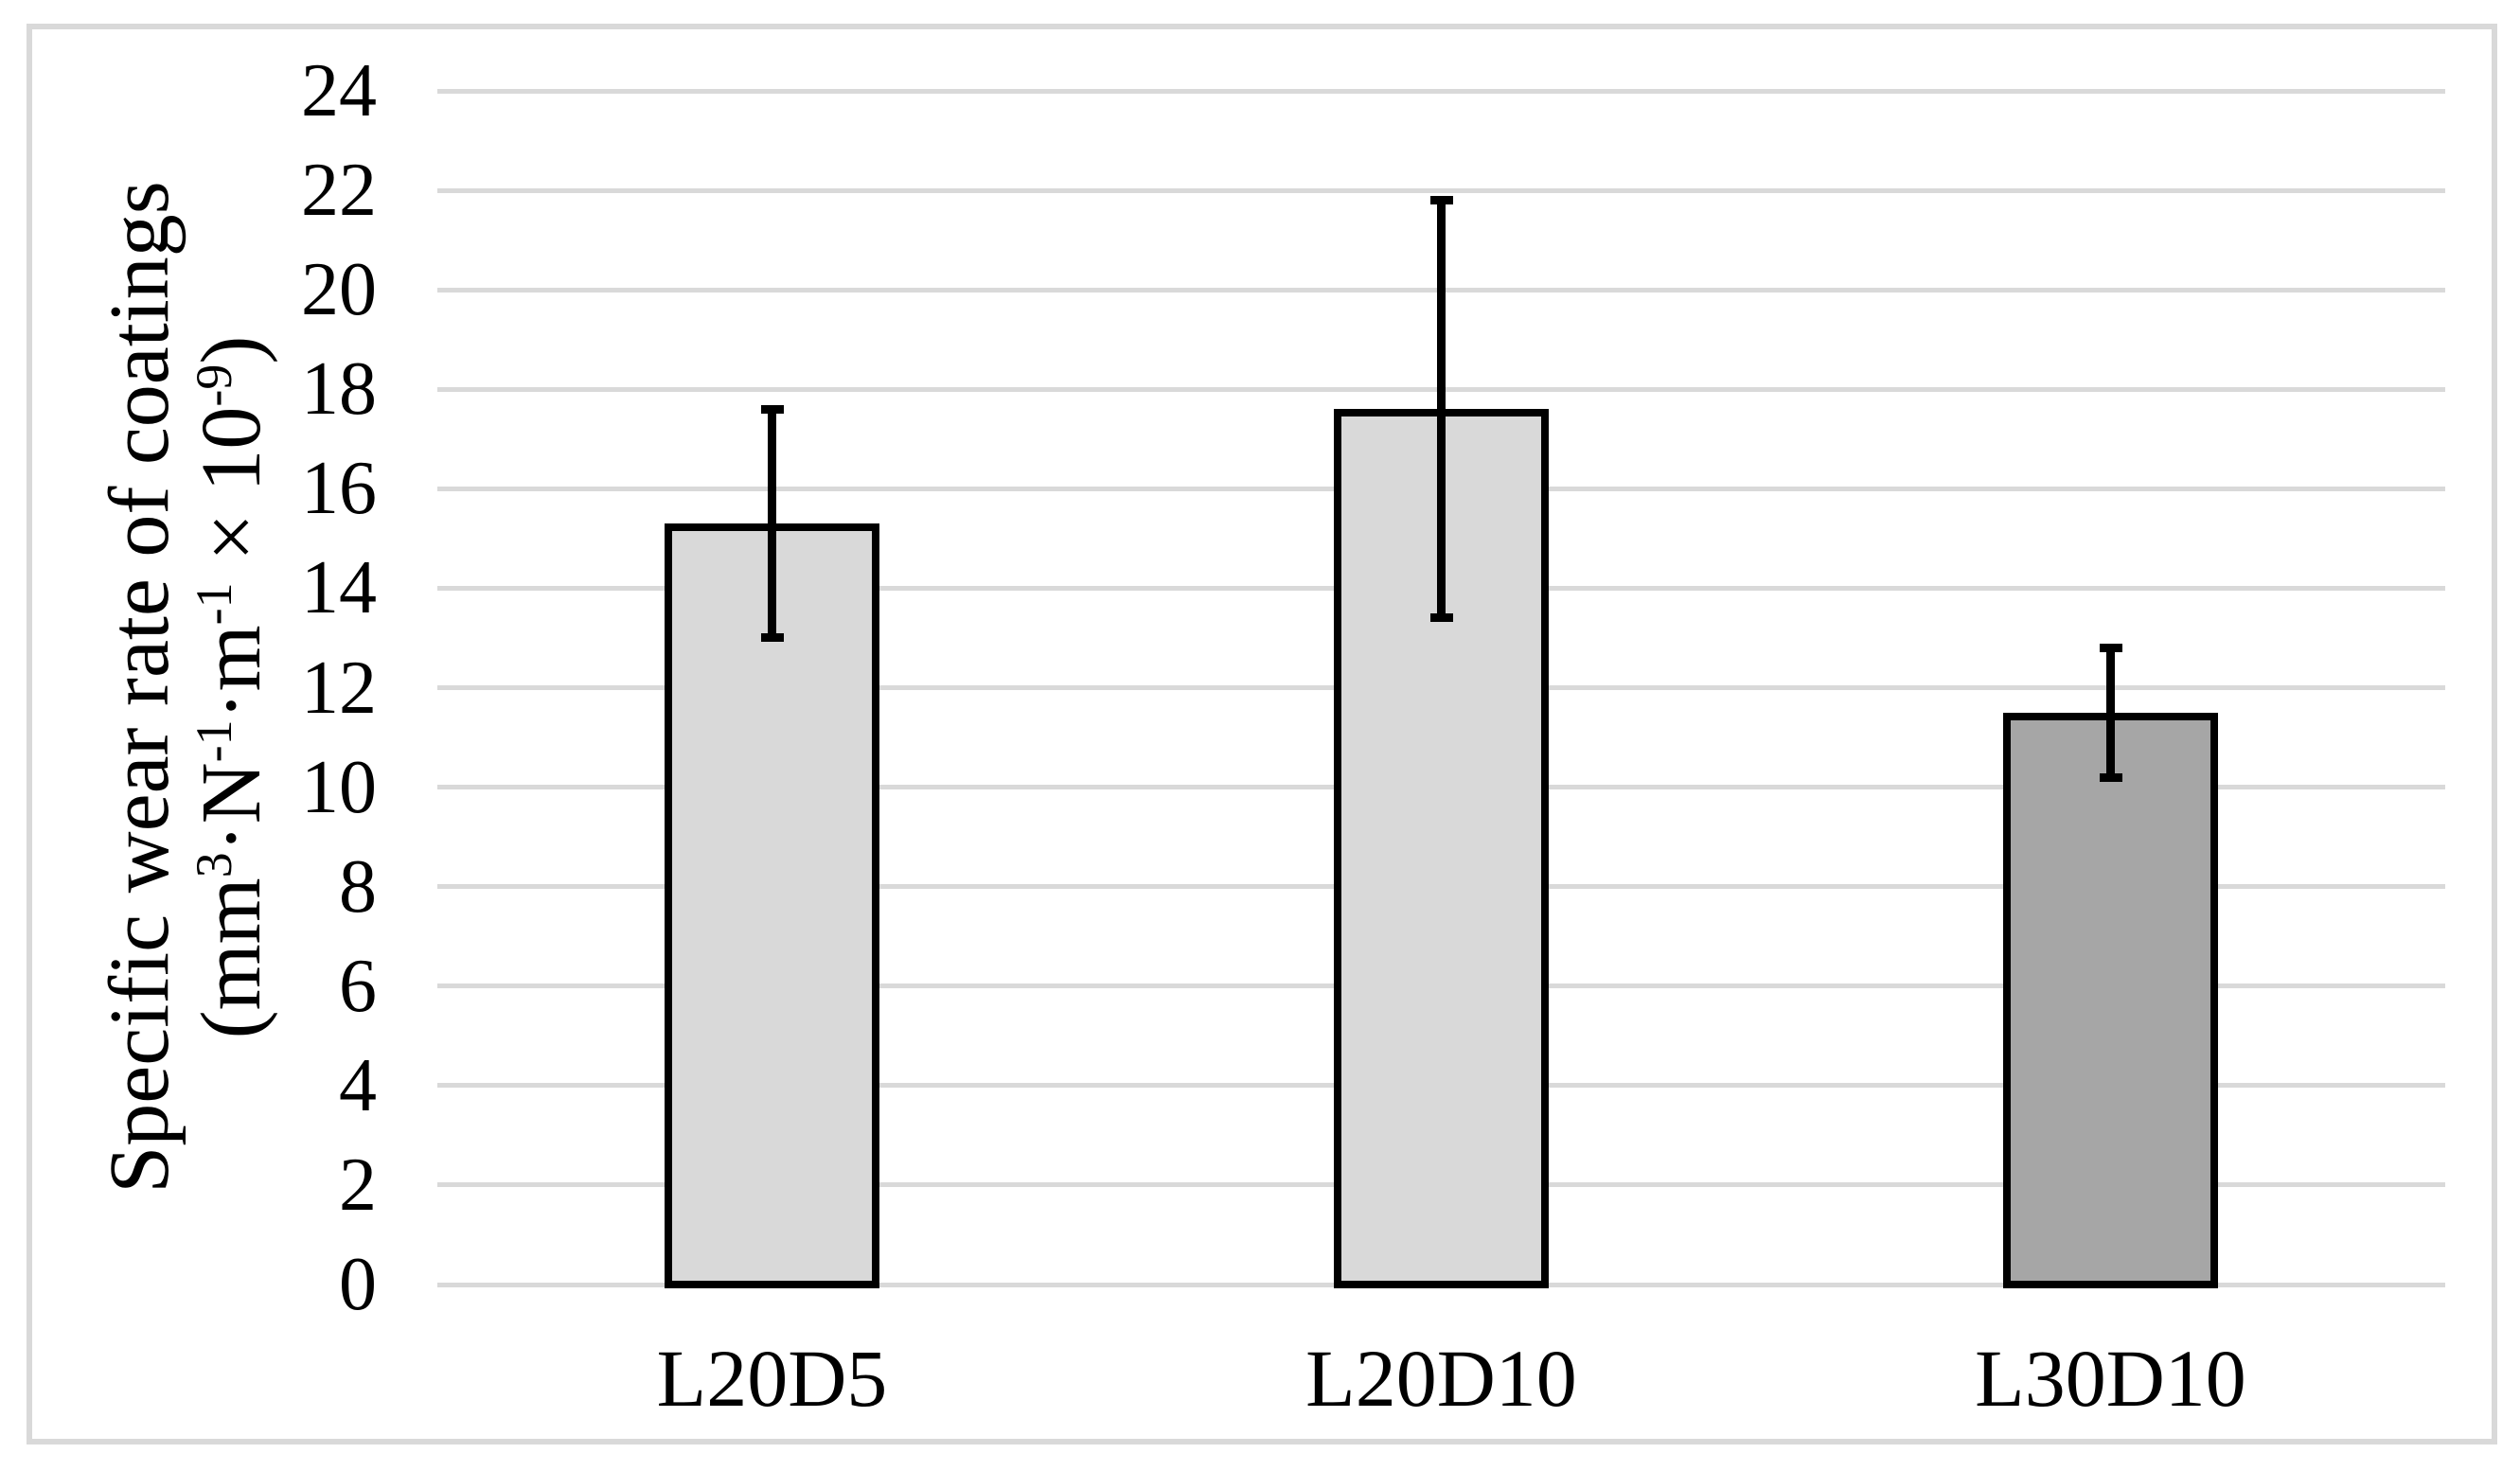 The height and width of the screenshot is (1471, 2520). I want to click on y-tick-label: 24, so click(339, 91).